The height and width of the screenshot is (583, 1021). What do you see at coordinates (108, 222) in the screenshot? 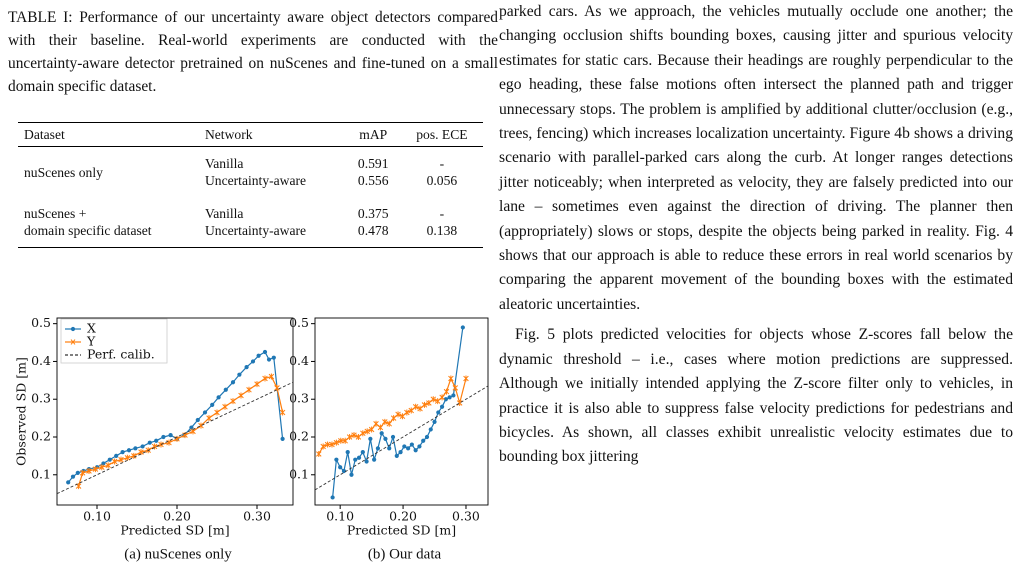
I see `dataset-cell: nuScenes + domain specific dataset` at bounding box center [108, 222].